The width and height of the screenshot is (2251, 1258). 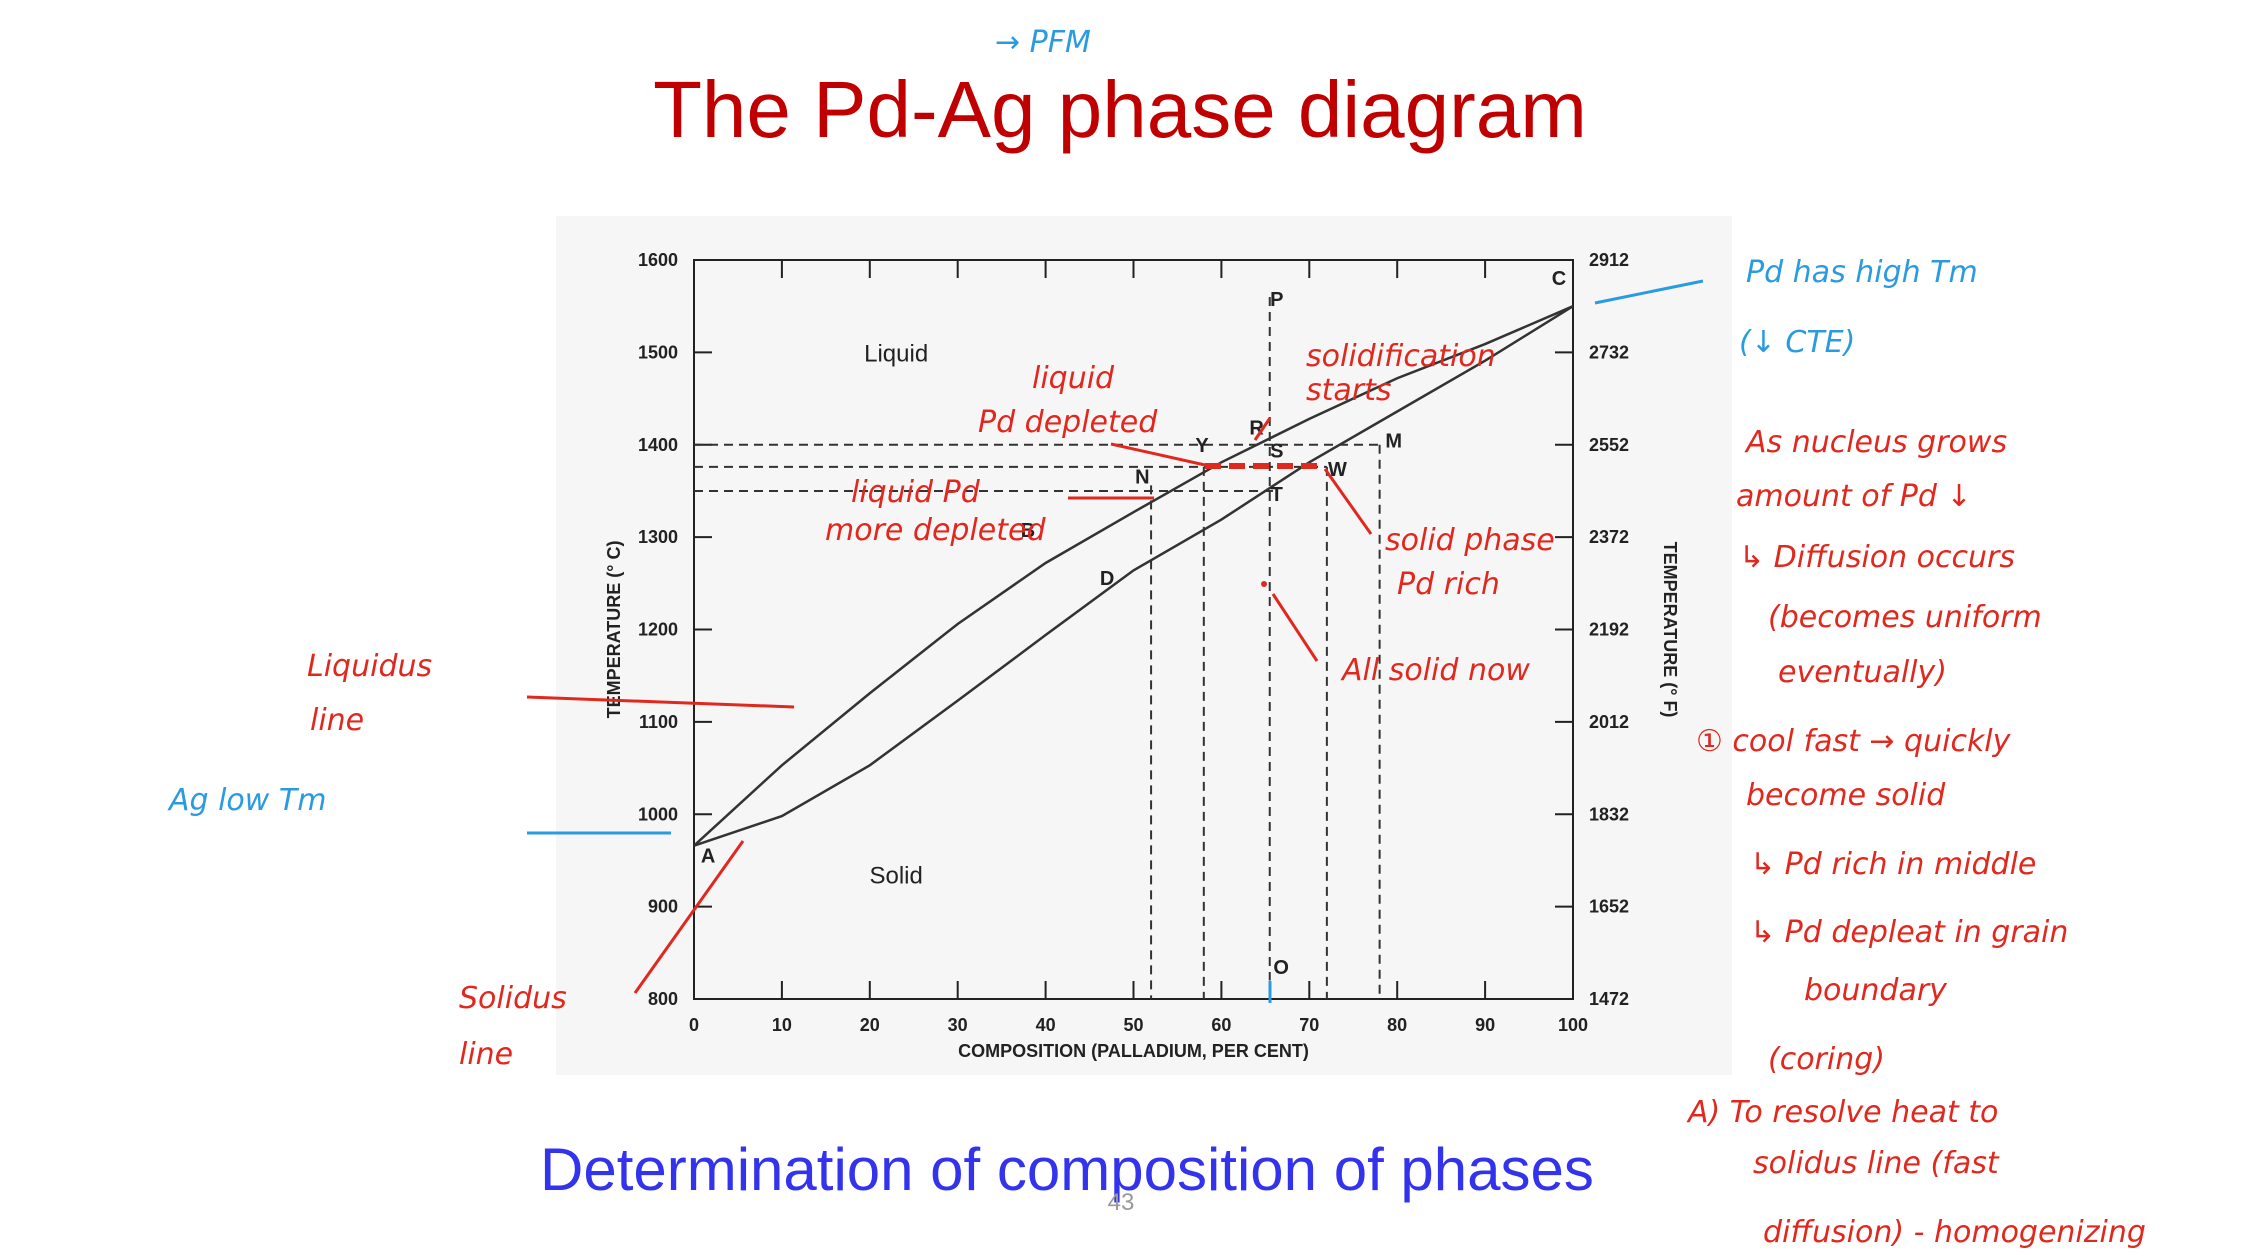 What do you see at coordinates (1609, 260) in the screenshot?
I see `y2-tick-label: 2912` at bounding box center [1609, 260].